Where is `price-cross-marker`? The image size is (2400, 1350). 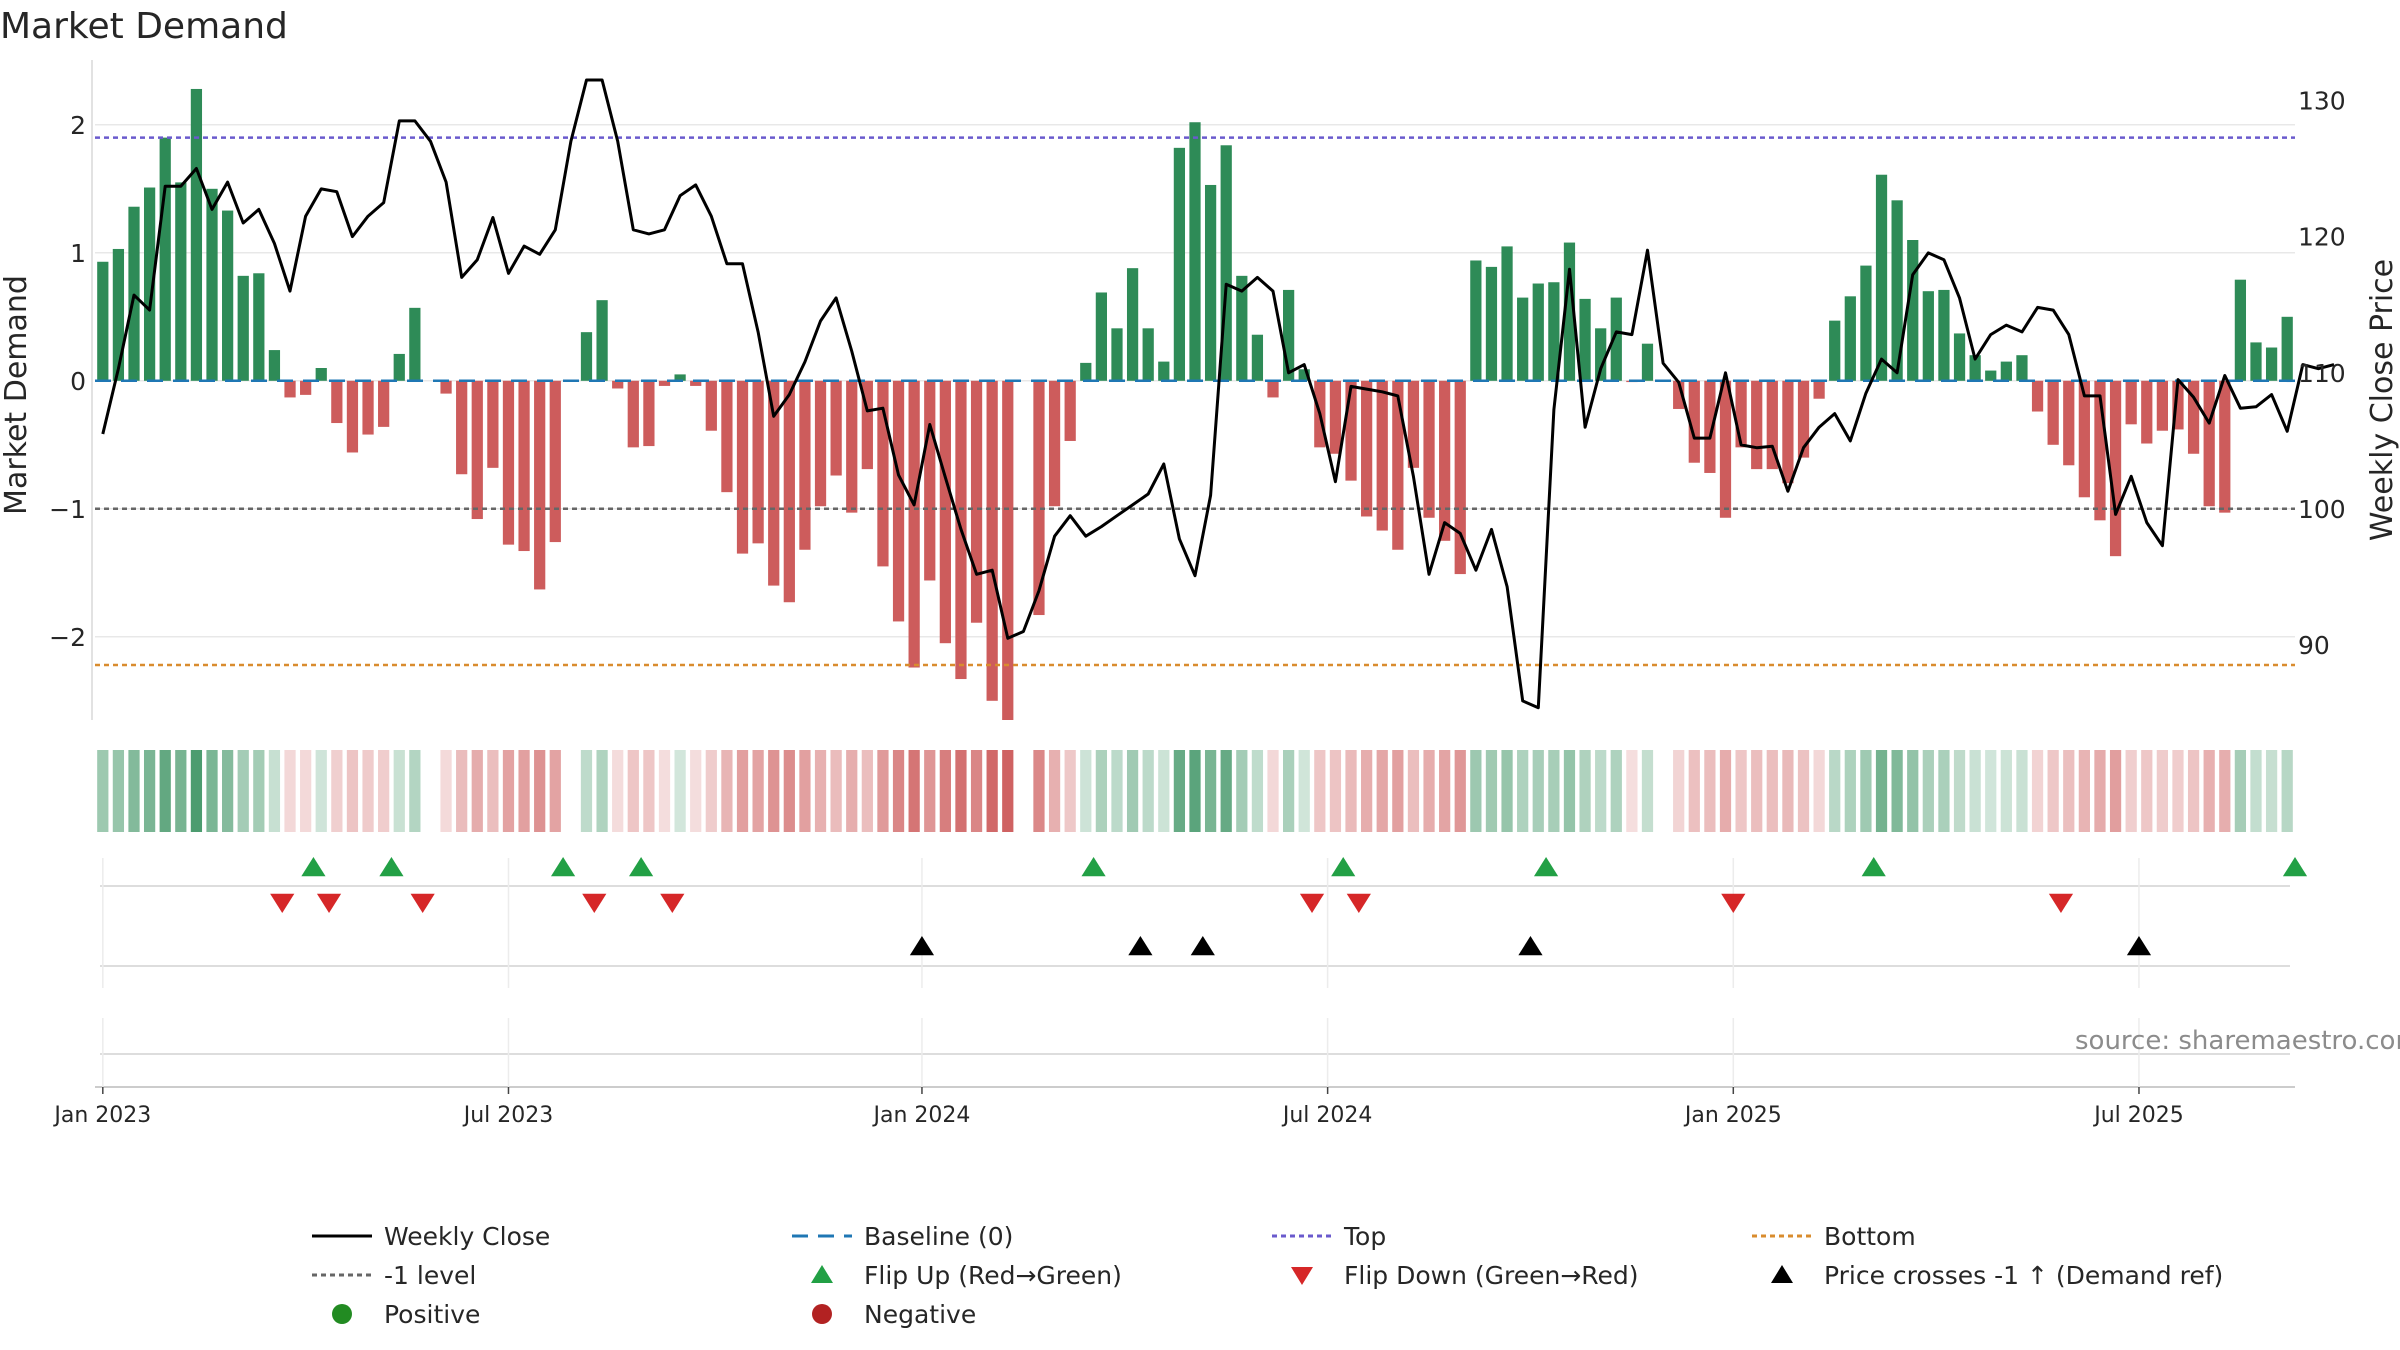
price-cross-marker is located at coordinates (1530, 946).